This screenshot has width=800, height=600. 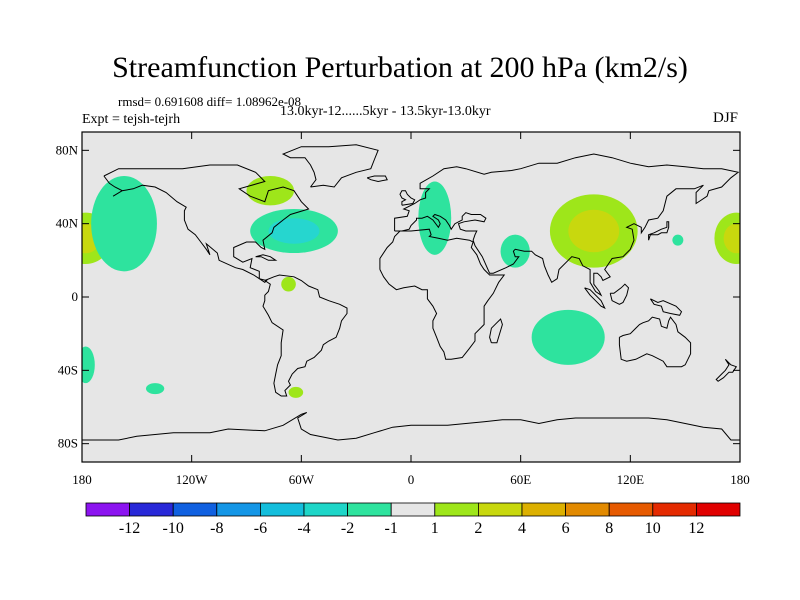 I want to click on colorbar-label: 12, so click(x=696, y=528).